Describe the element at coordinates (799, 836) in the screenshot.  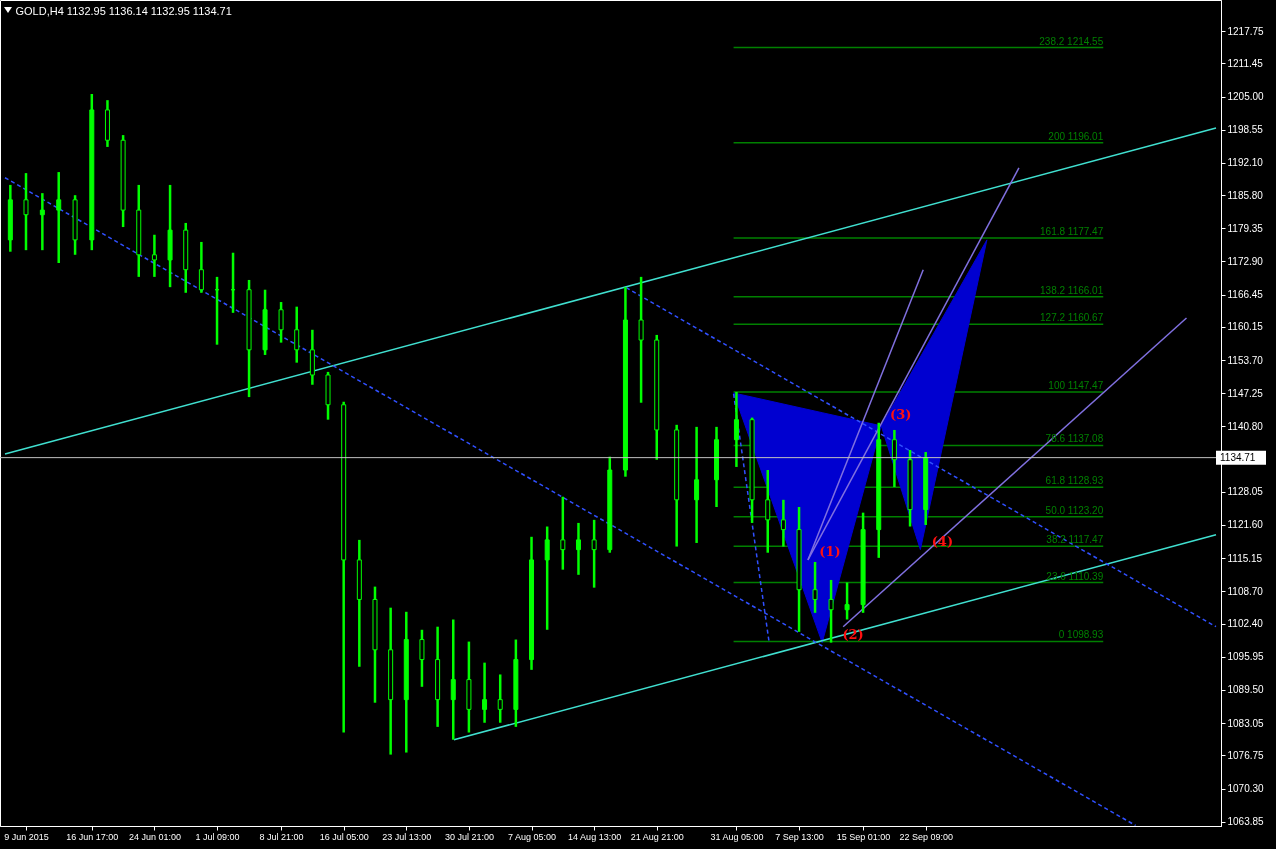
I see `x-tick-label: 7 Sep 13:00` at that location.